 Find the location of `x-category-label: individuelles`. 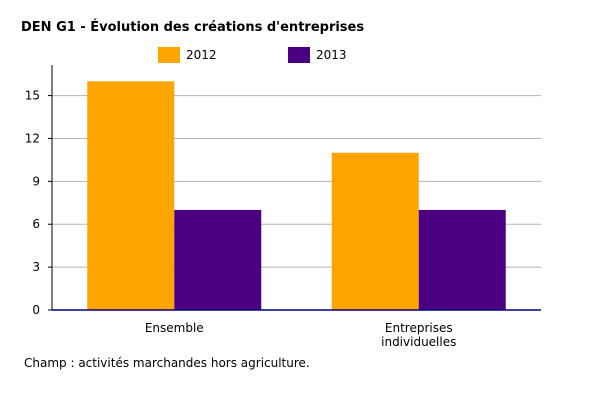

x-category-label: individuelles is located at coordinates (418, 342).